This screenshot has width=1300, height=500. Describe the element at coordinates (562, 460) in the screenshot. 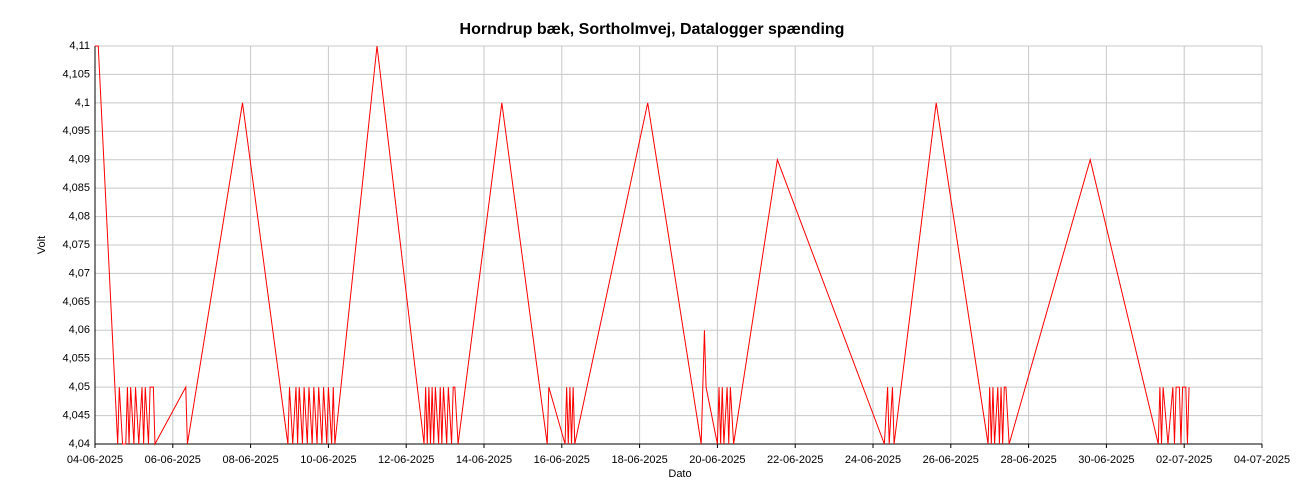

I see `x-tick-label: 16-06-2025` at that location.